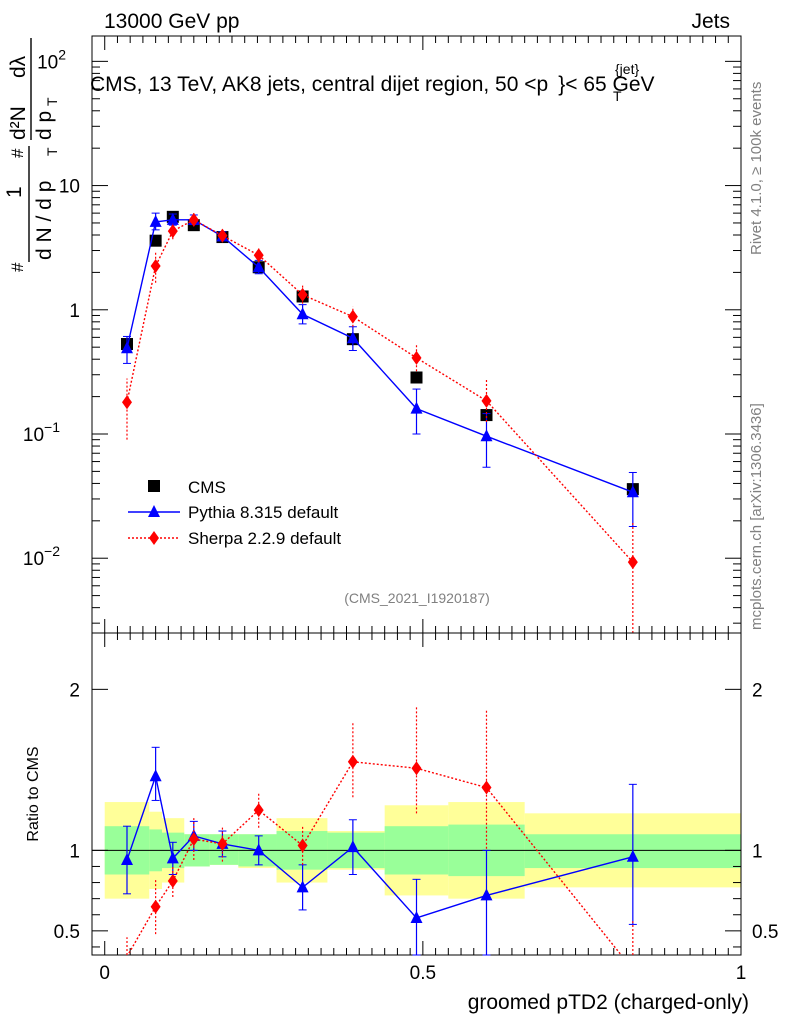 The width and height of the screenshot is (786, 1024). What do you see at coordinates (41, 432) in the screenshot?
I see `main-ytick-label: 10⁻¹` at bounding box center [41, 432].